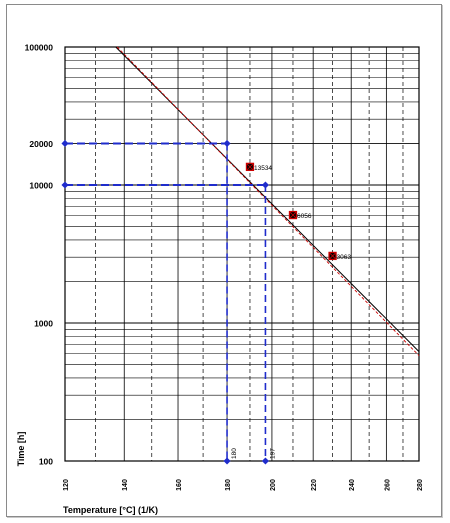 Image resolution: width=450 pixels, height=523 pixels. What do you see at coordinates (66, 485) in the screenshot?
I see `x-tick-label: 120` at bounding box center [66, 485].